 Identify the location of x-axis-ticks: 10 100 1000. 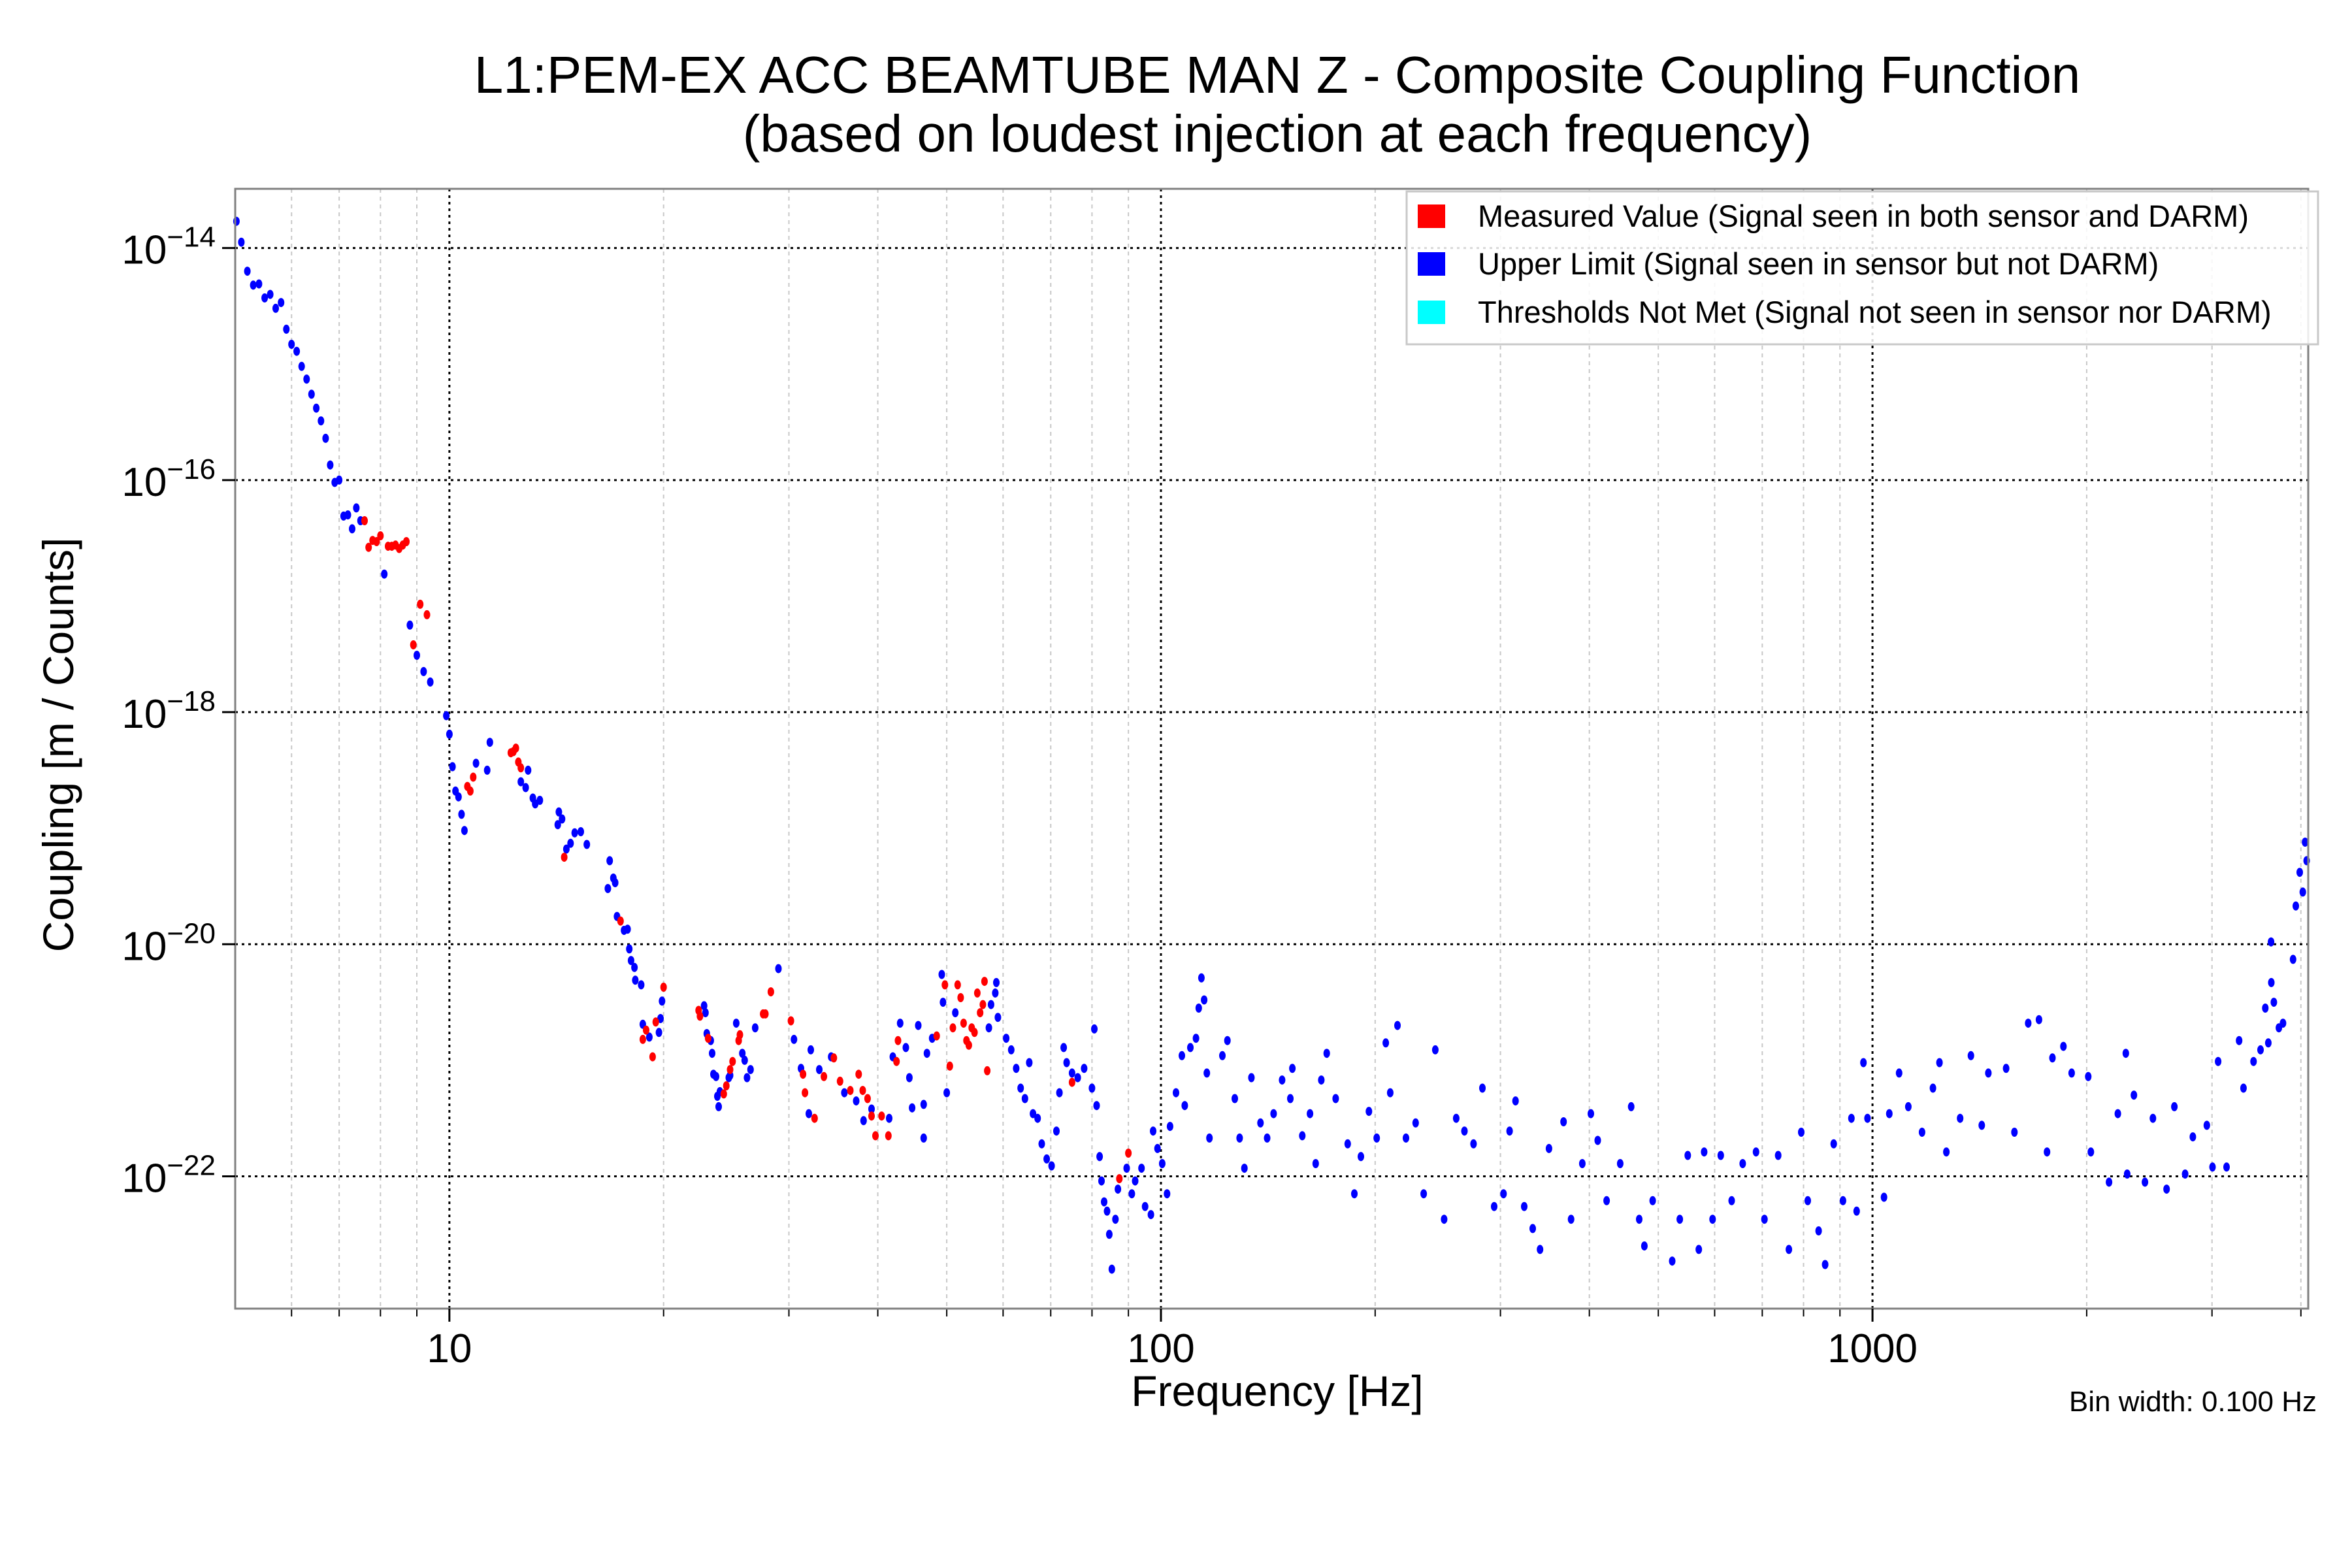
(1172, 1340).